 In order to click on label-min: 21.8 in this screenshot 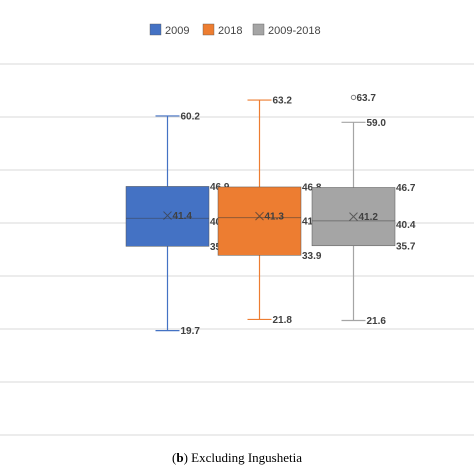, I will do `click(283, 320)`.